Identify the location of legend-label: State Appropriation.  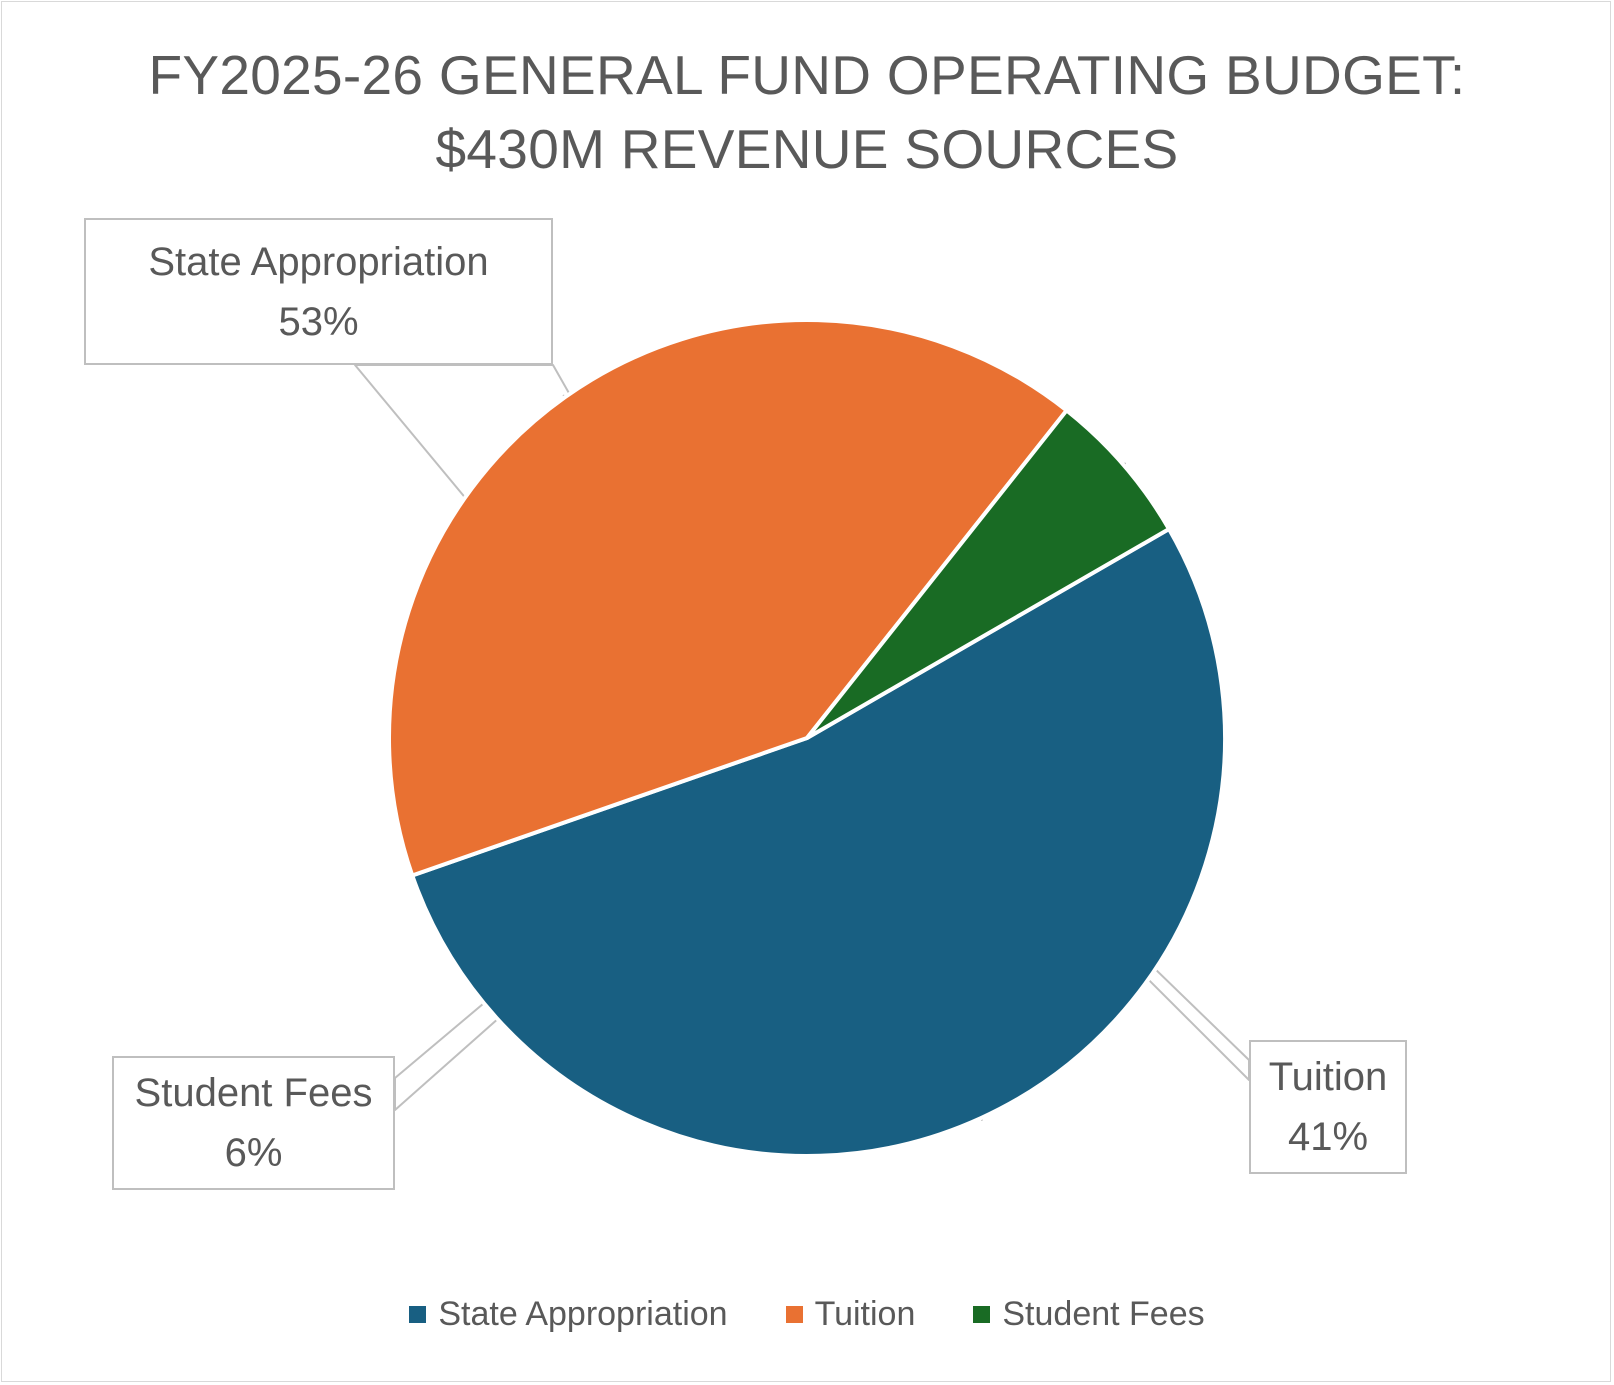
(583, 1314).